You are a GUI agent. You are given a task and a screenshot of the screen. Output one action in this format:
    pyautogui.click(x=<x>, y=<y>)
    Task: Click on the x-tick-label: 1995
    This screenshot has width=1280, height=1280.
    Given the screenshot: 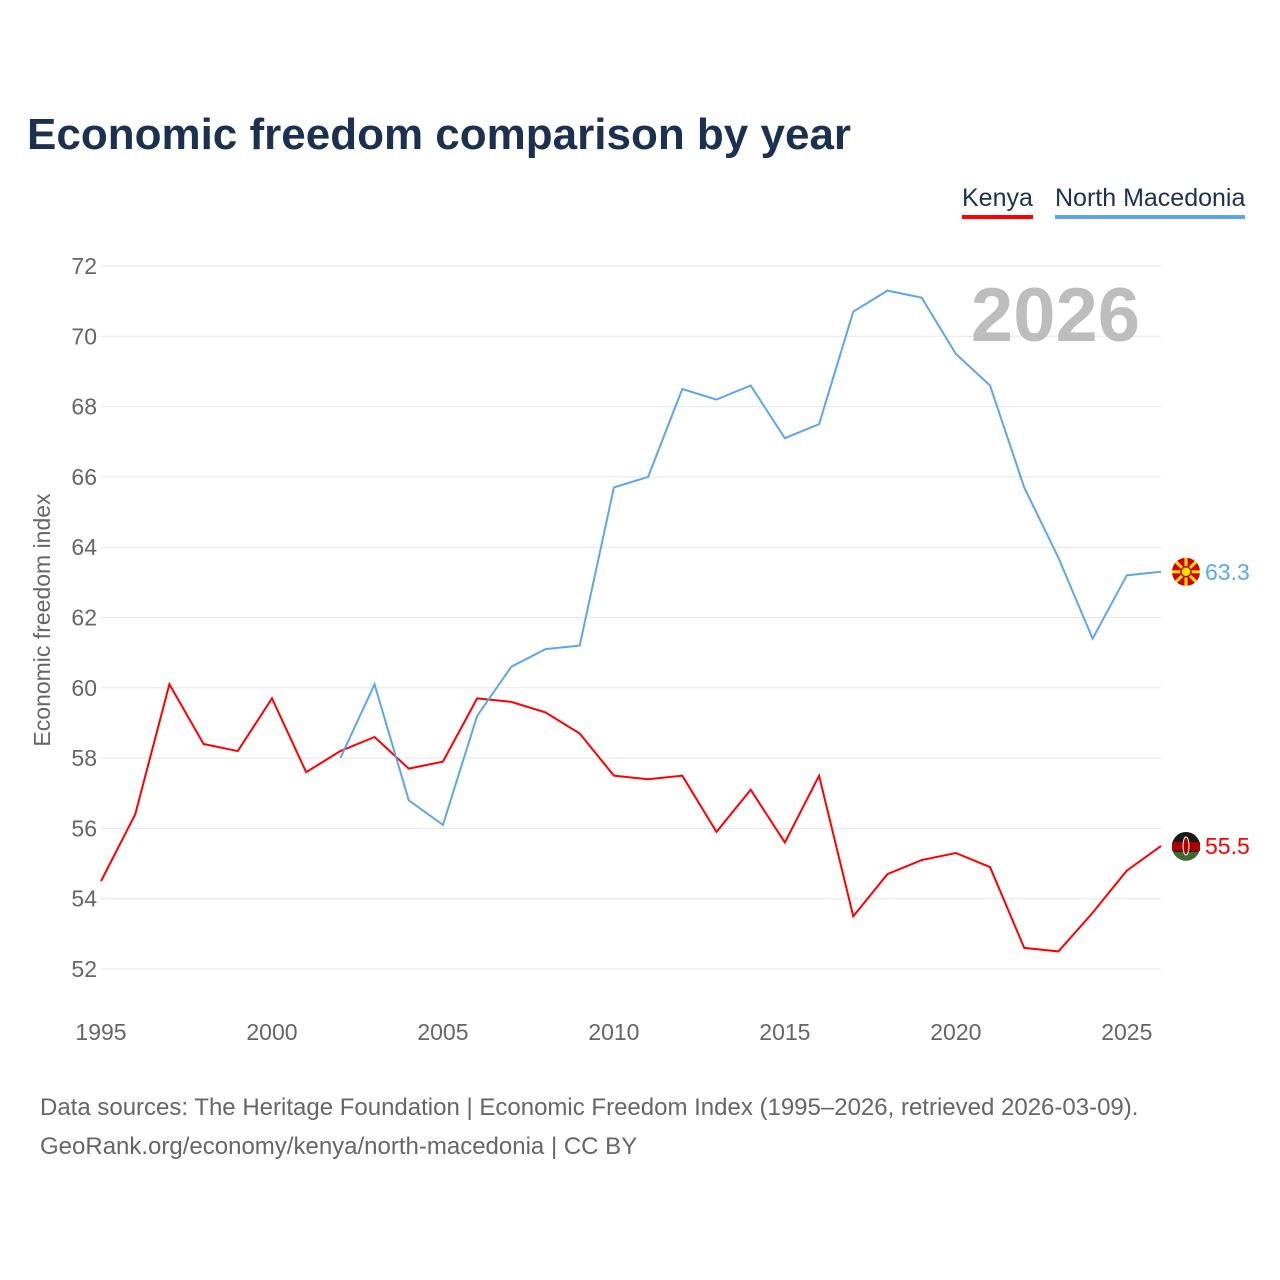 What is the action you would take?
    pyautogui.click(x=100, y=1032)
    